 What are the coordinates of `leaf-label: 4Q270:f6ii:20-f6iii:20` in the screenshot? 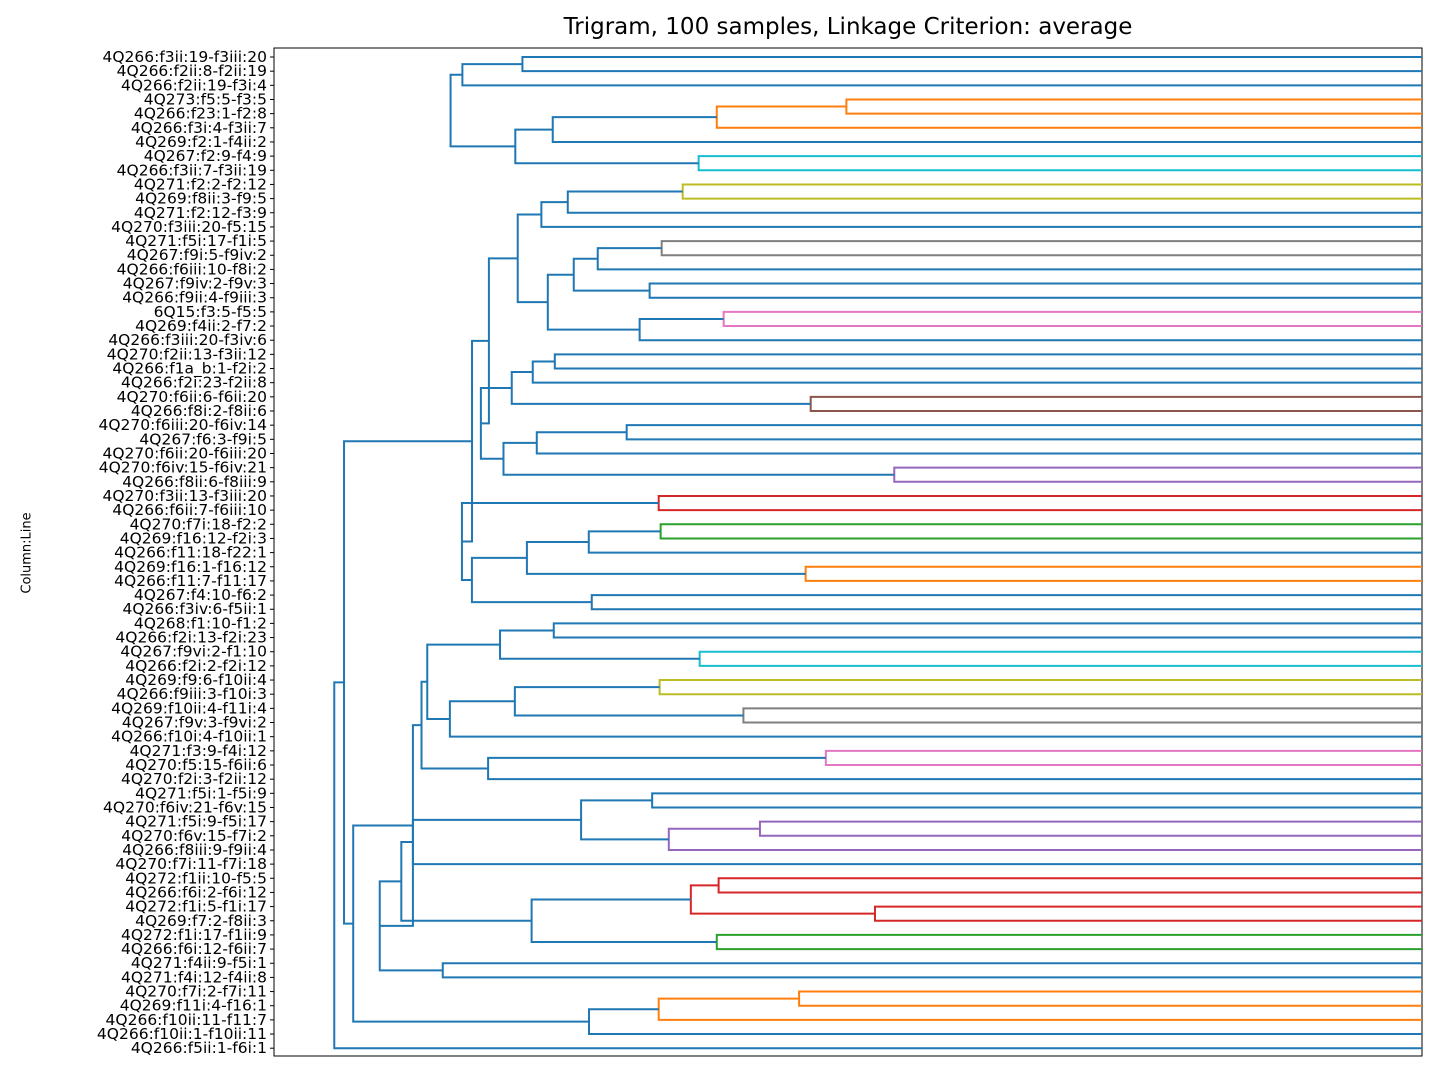 It's located at (184, 453).